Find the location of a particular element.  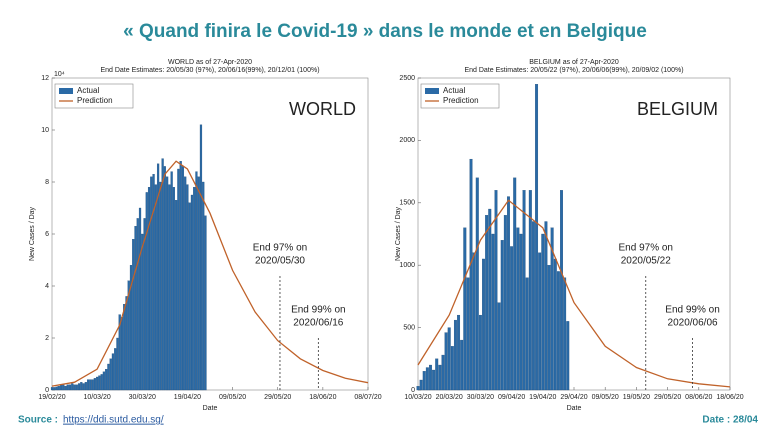

x-tick-label: 29/05/20 is located at coordinates (667, 397).